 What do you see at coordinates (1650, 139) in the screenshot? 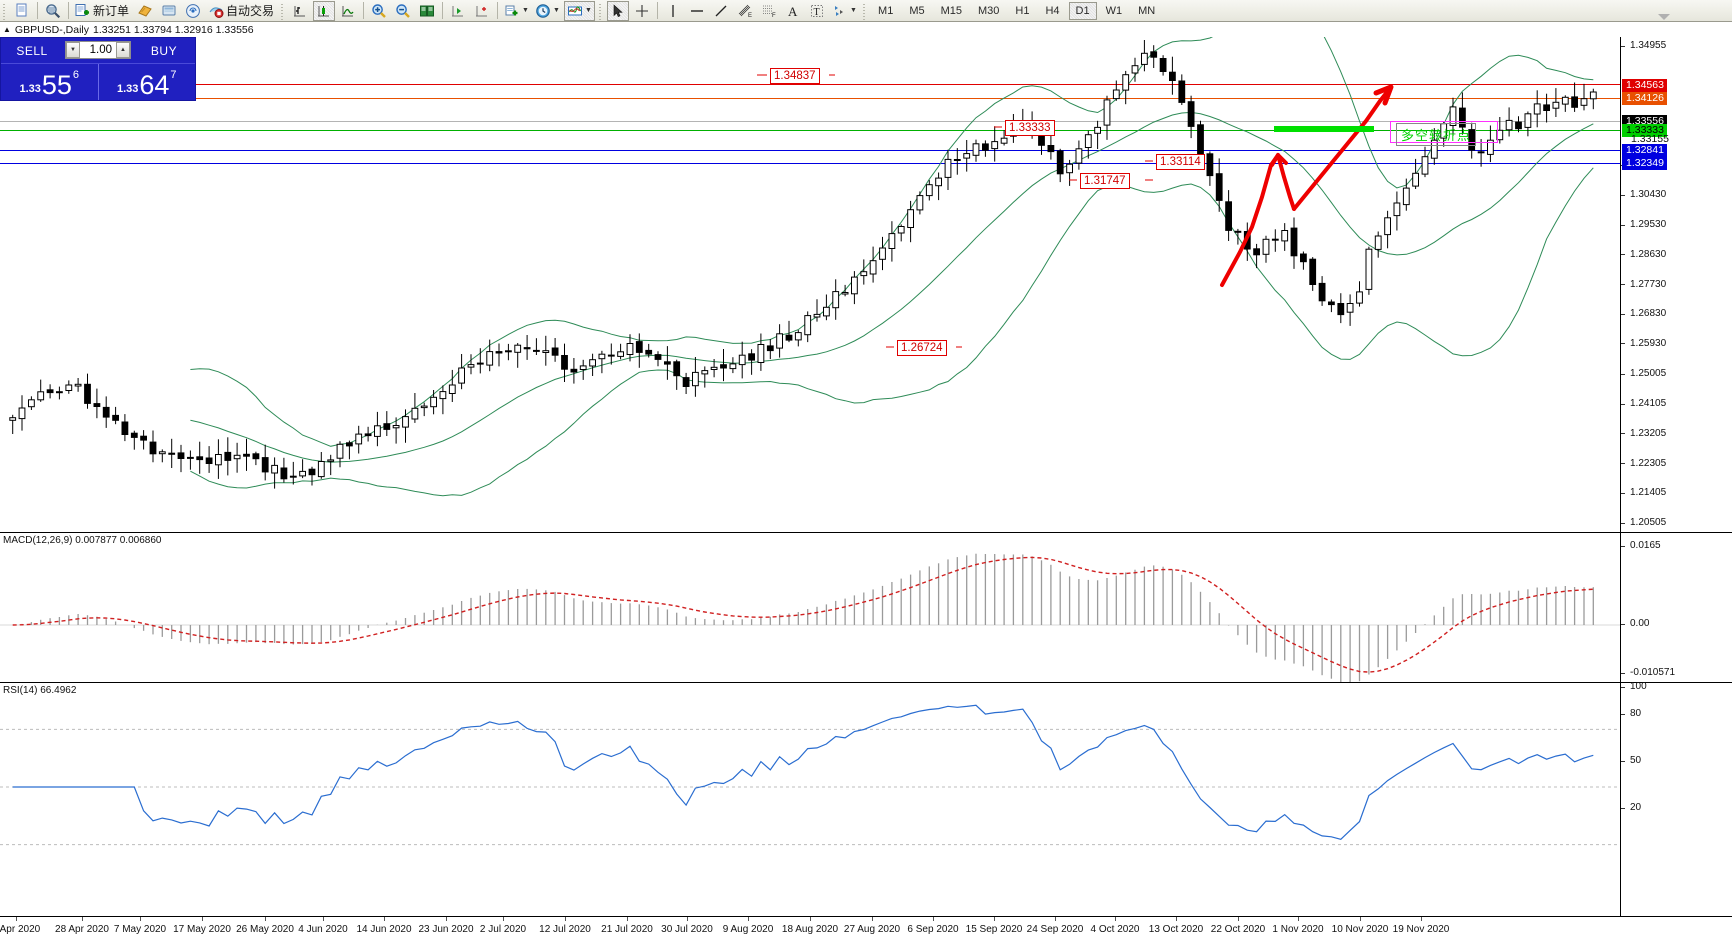
I see `price-axis-marker: 1.33155` at bounding box center [1650, 139].